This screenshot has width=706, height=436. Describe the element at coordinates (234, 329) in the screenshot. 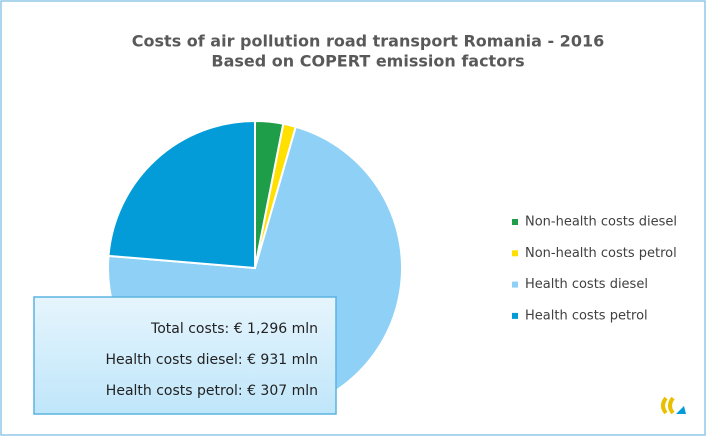

I see `annotation: Total costs: € 1,296 mln` at that location.